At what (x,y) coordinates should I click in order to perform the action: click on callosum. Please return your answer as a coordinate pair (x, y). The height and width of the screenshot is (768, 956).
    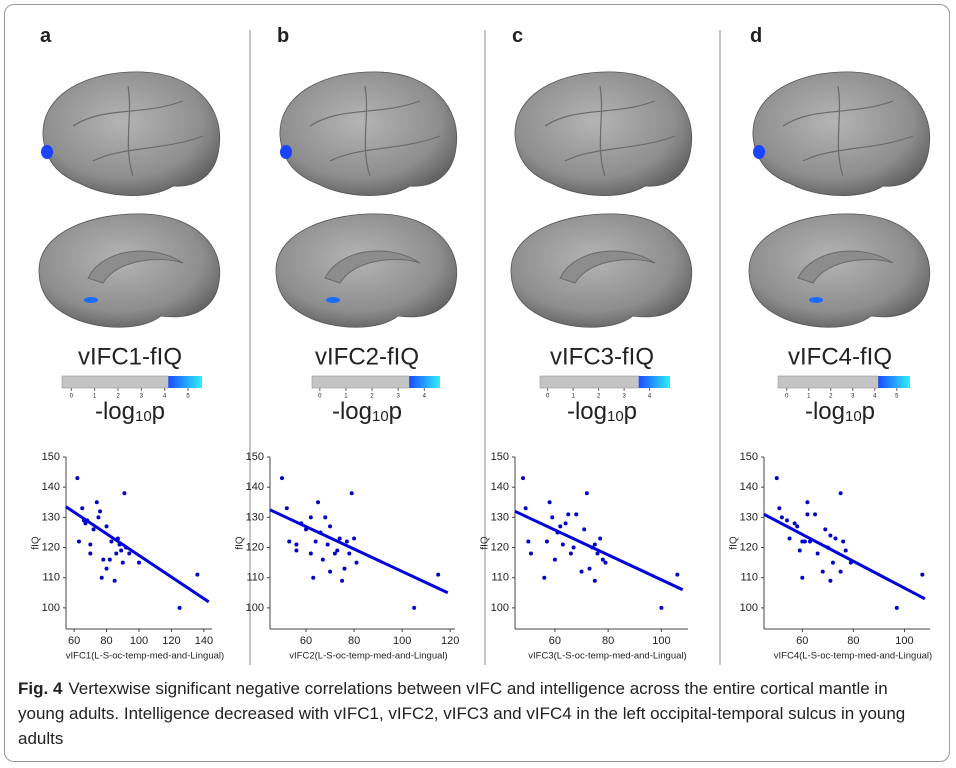
    Looking at the image, I should click on (135, 267).